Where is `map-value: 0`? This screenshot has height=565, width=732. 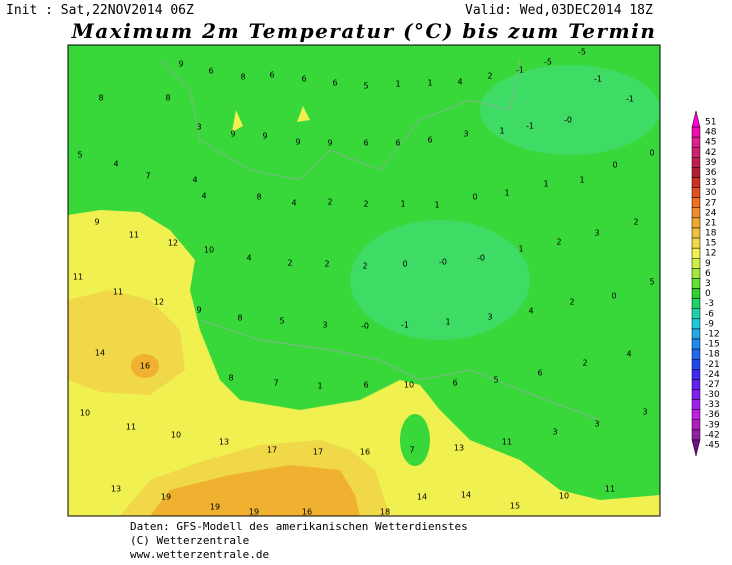 map-value: 0 is located at coordinates (404, 264).